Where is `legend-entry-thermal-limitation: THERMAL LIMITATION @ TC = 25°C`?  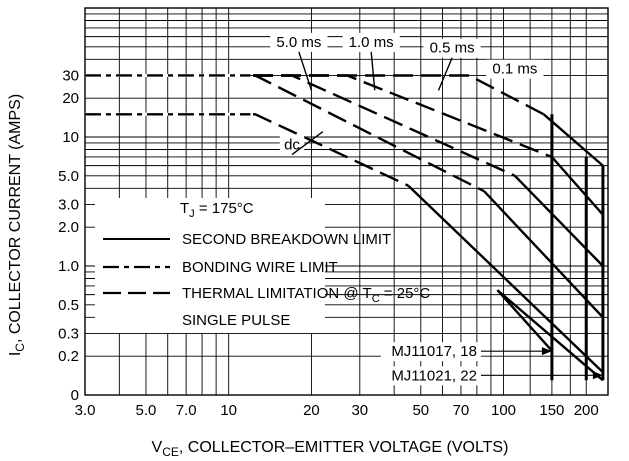 legend-entry-thermal-limitation: THERMAL LIMITATION @ TC = 25°C is located at coordinates (306, 295).